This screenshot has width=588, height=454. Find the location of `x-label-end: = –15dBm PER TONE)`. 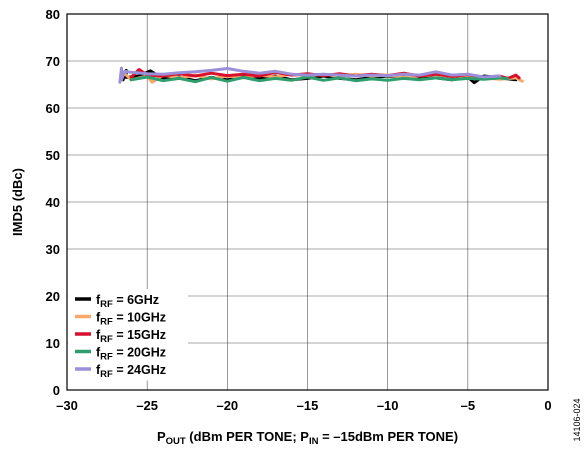

x-label-end: = –15dBm PER TONE) is located at coordinates (388, 436).